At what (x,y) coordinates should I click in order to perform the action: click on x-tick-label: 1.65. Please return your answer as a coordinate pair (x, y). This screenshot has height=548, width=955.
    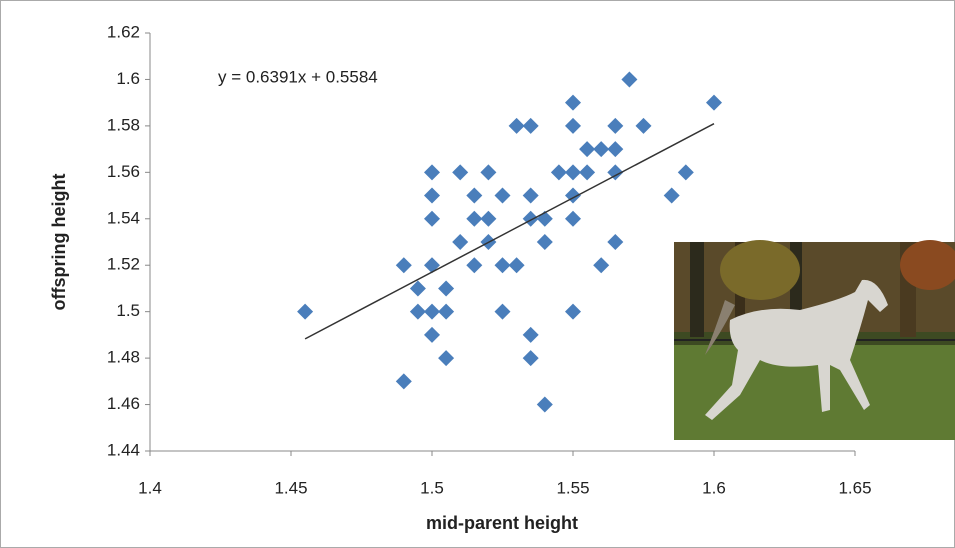
    Looking at the image, I should click on (854, 487).